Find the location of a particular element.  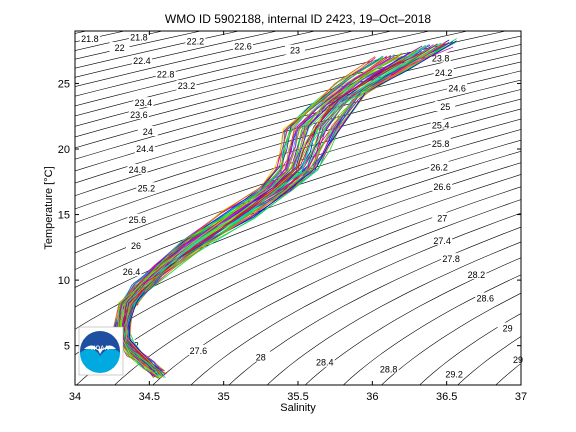

contour-label: 25.2 is located at coordinates (147, 188).